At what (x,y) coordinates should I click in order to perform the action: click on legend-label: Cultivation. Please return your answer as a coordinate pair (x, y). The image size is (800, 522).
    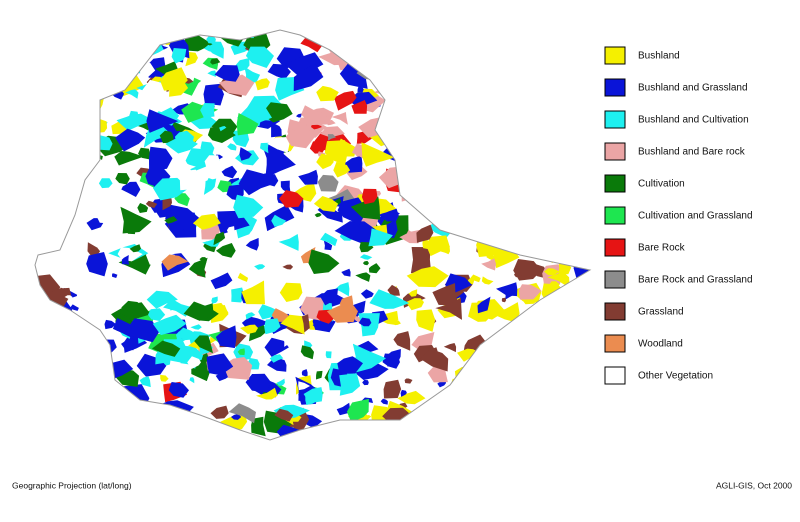
    Looking at the image, I should click on (661, 184).